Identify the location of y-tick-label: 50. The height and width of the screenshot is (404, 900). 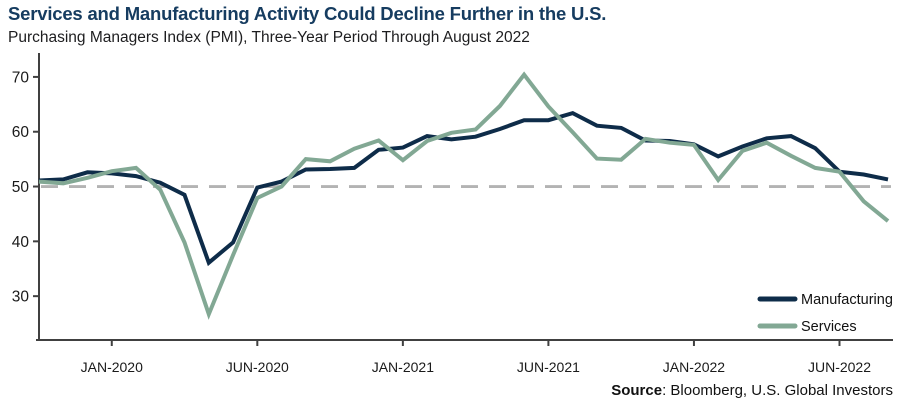
(21, 187).